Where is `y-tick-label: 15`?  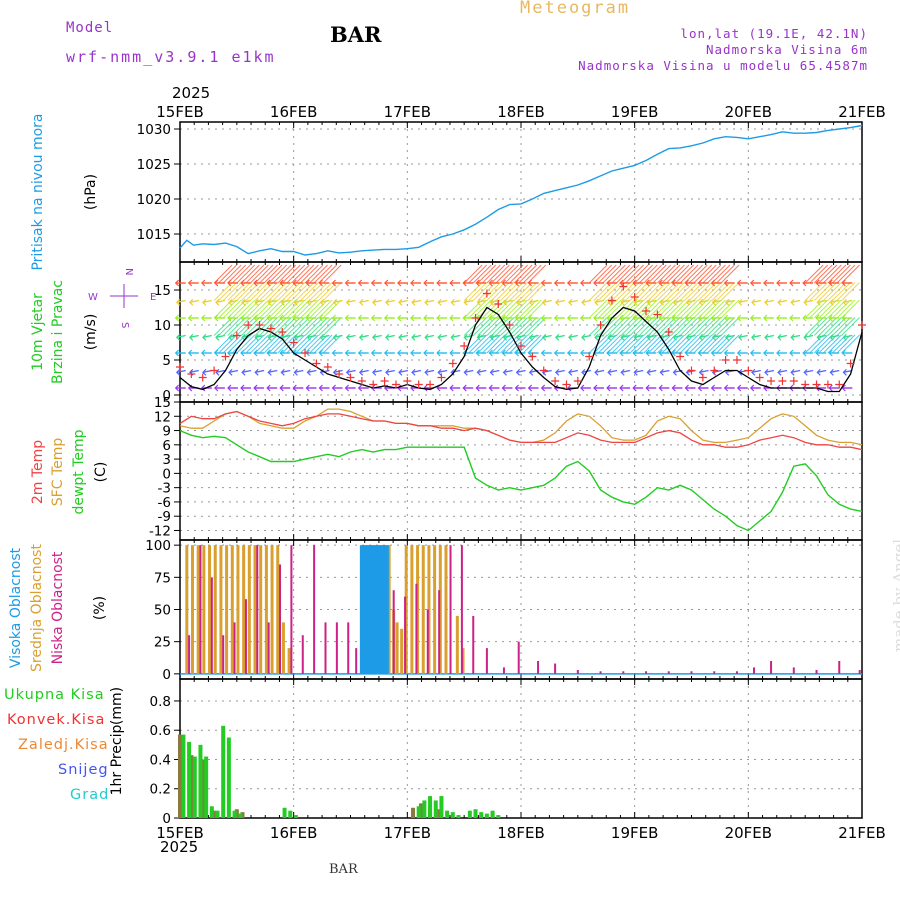 y-tick-label: 15 is located at coordinates (162, 403).